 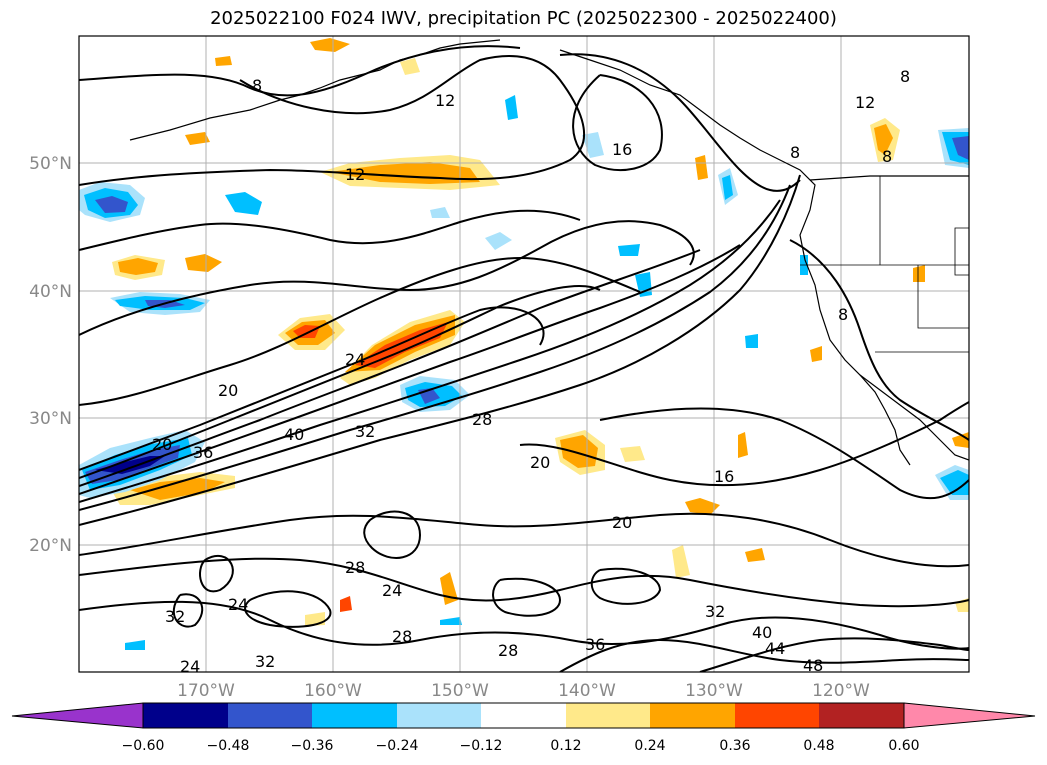 What do you see at coordinates (440, 212) in the screenshot?
I see `patch-neg-g` at bounding box center [440, 212].